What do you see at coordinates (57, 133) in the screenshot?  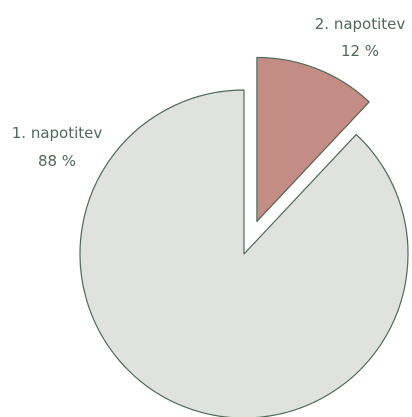 I see `slice-label-name-1: 1. napotitev` at bounding box center [57, 133].